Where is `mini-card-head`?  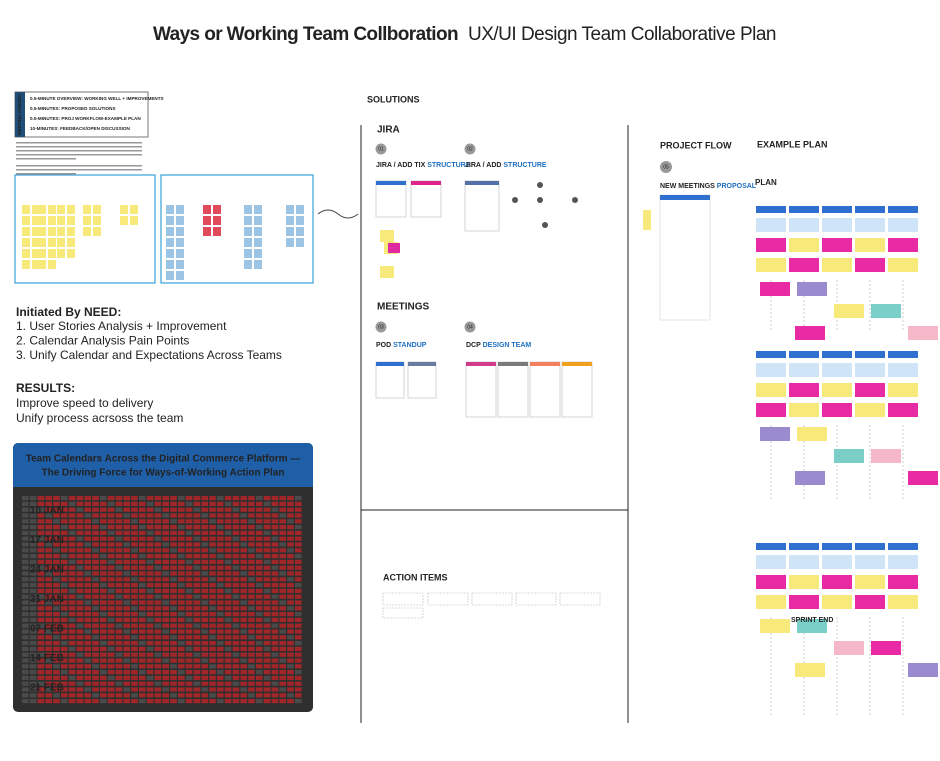
mini-card-head is located at coordinates (482, 183).